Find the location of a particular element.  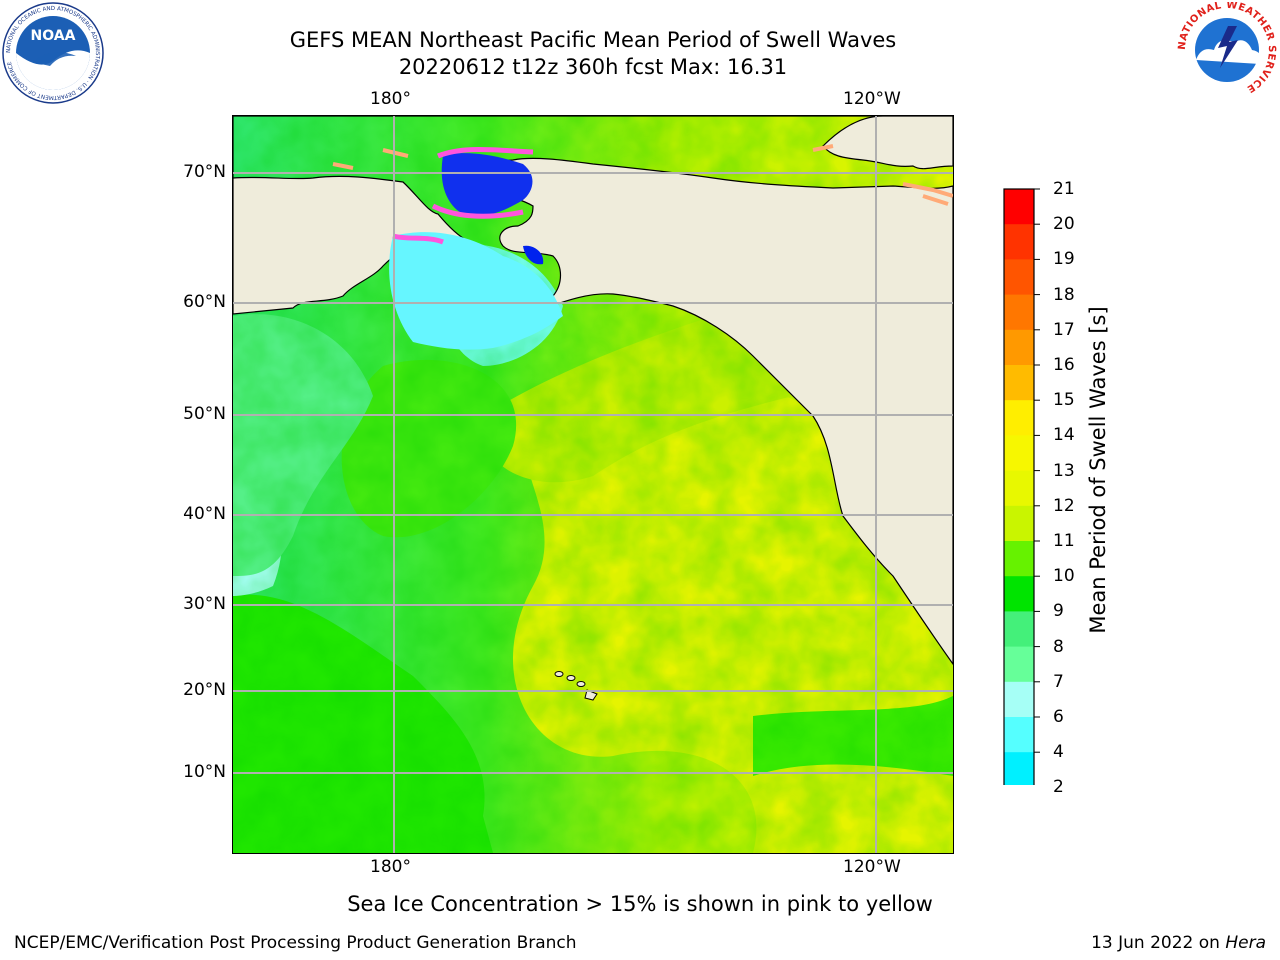

colorbar is located at coordinates (1021, 486).